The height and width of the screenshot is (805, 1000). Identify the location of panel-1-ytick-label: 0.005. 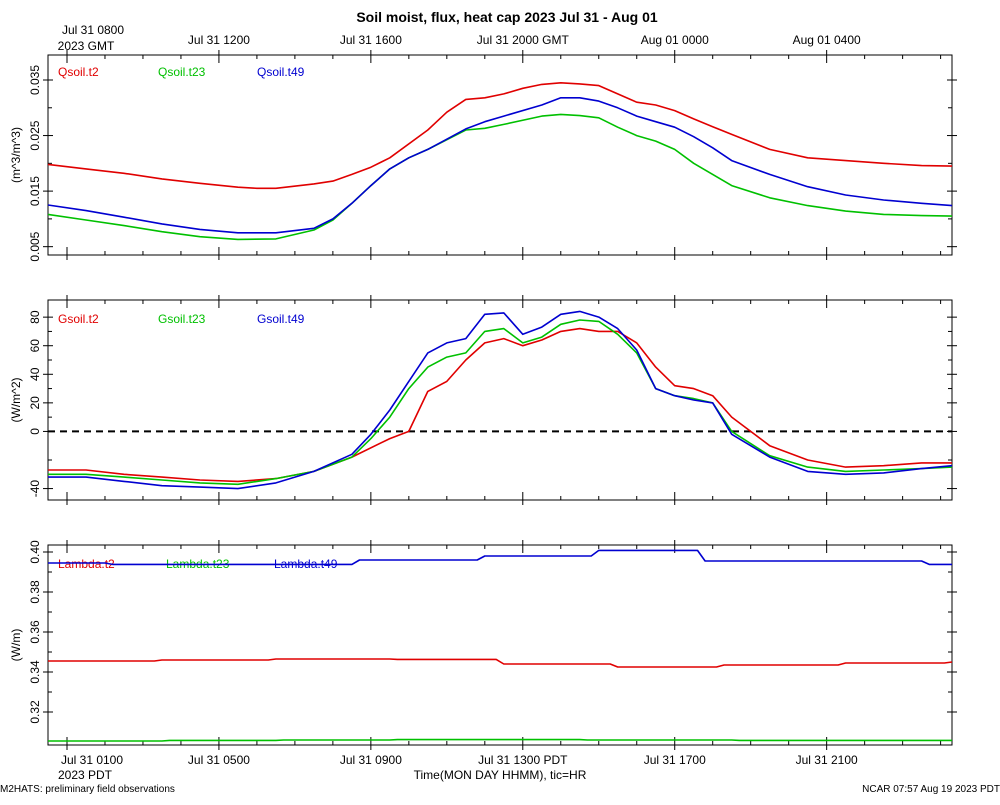
(35, 246).